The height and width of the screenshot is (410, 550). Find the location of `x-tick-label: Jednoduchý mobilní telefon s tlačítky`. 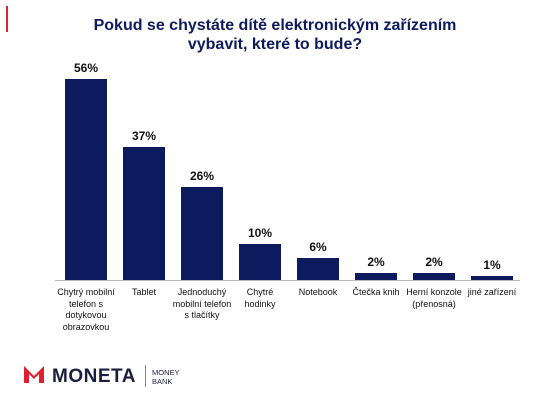

x-tick-label: Jednoduchý mobilní telefon s tlačítky is located at coordinates (202, 303).